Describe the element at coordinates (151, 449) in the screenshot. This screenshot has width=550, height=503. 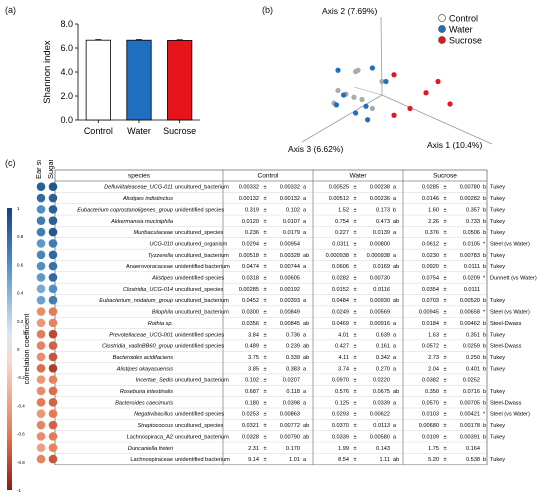
I see `species-name: Duncaniella freteri` at that location.